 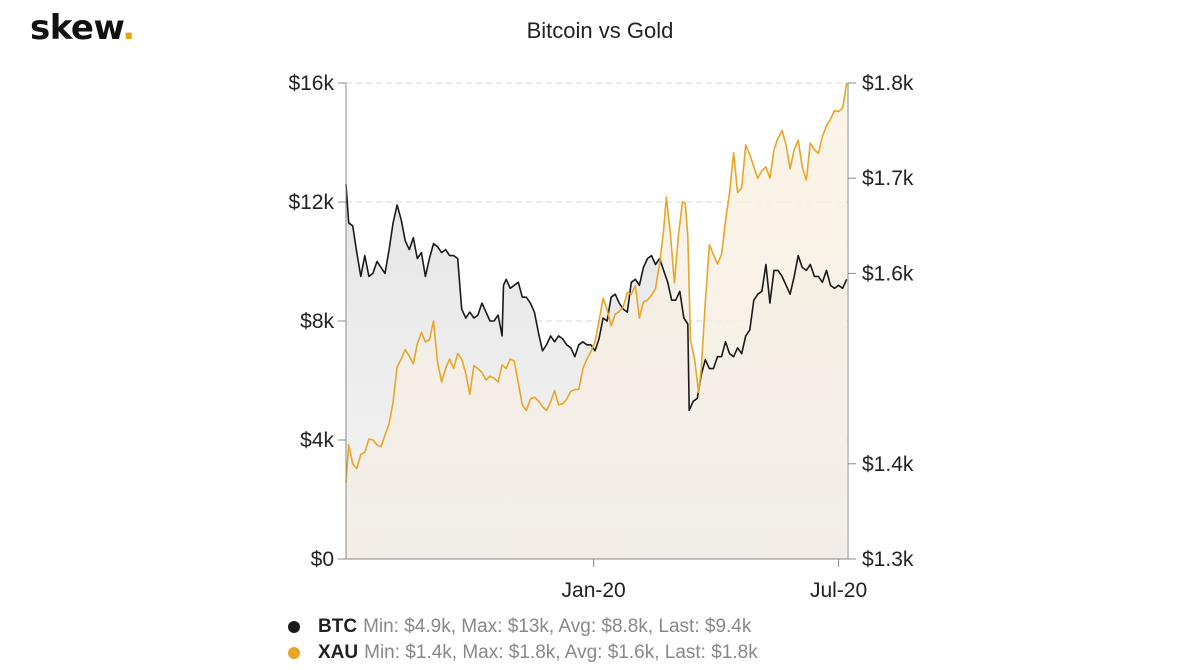 I want to click on xau-legend-dot, so click(x=294, y=653).